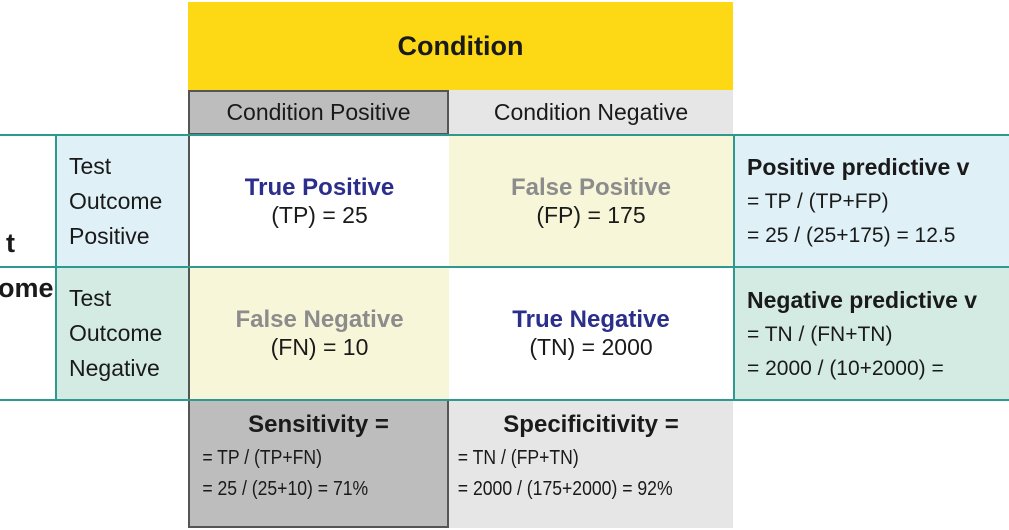 The image size is (1009, 530). I want to click on footer-line: = TN / (FP+TN), so click(518, 458).